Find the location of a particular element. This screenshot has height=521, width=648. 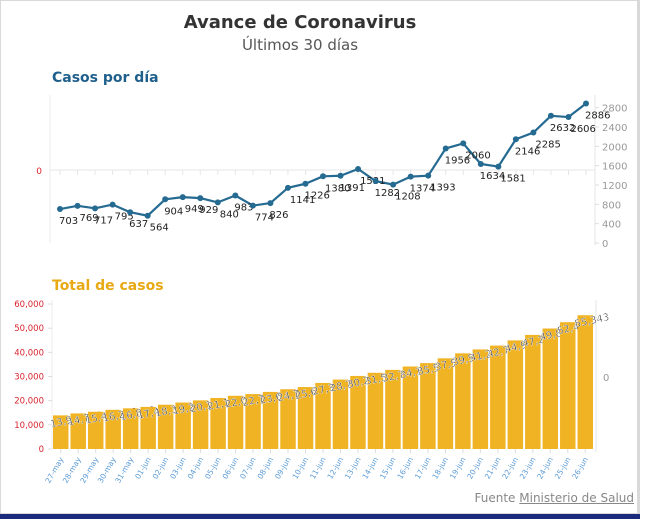

left-axis-tick: 30,000 is located at coordinates (29, 378).